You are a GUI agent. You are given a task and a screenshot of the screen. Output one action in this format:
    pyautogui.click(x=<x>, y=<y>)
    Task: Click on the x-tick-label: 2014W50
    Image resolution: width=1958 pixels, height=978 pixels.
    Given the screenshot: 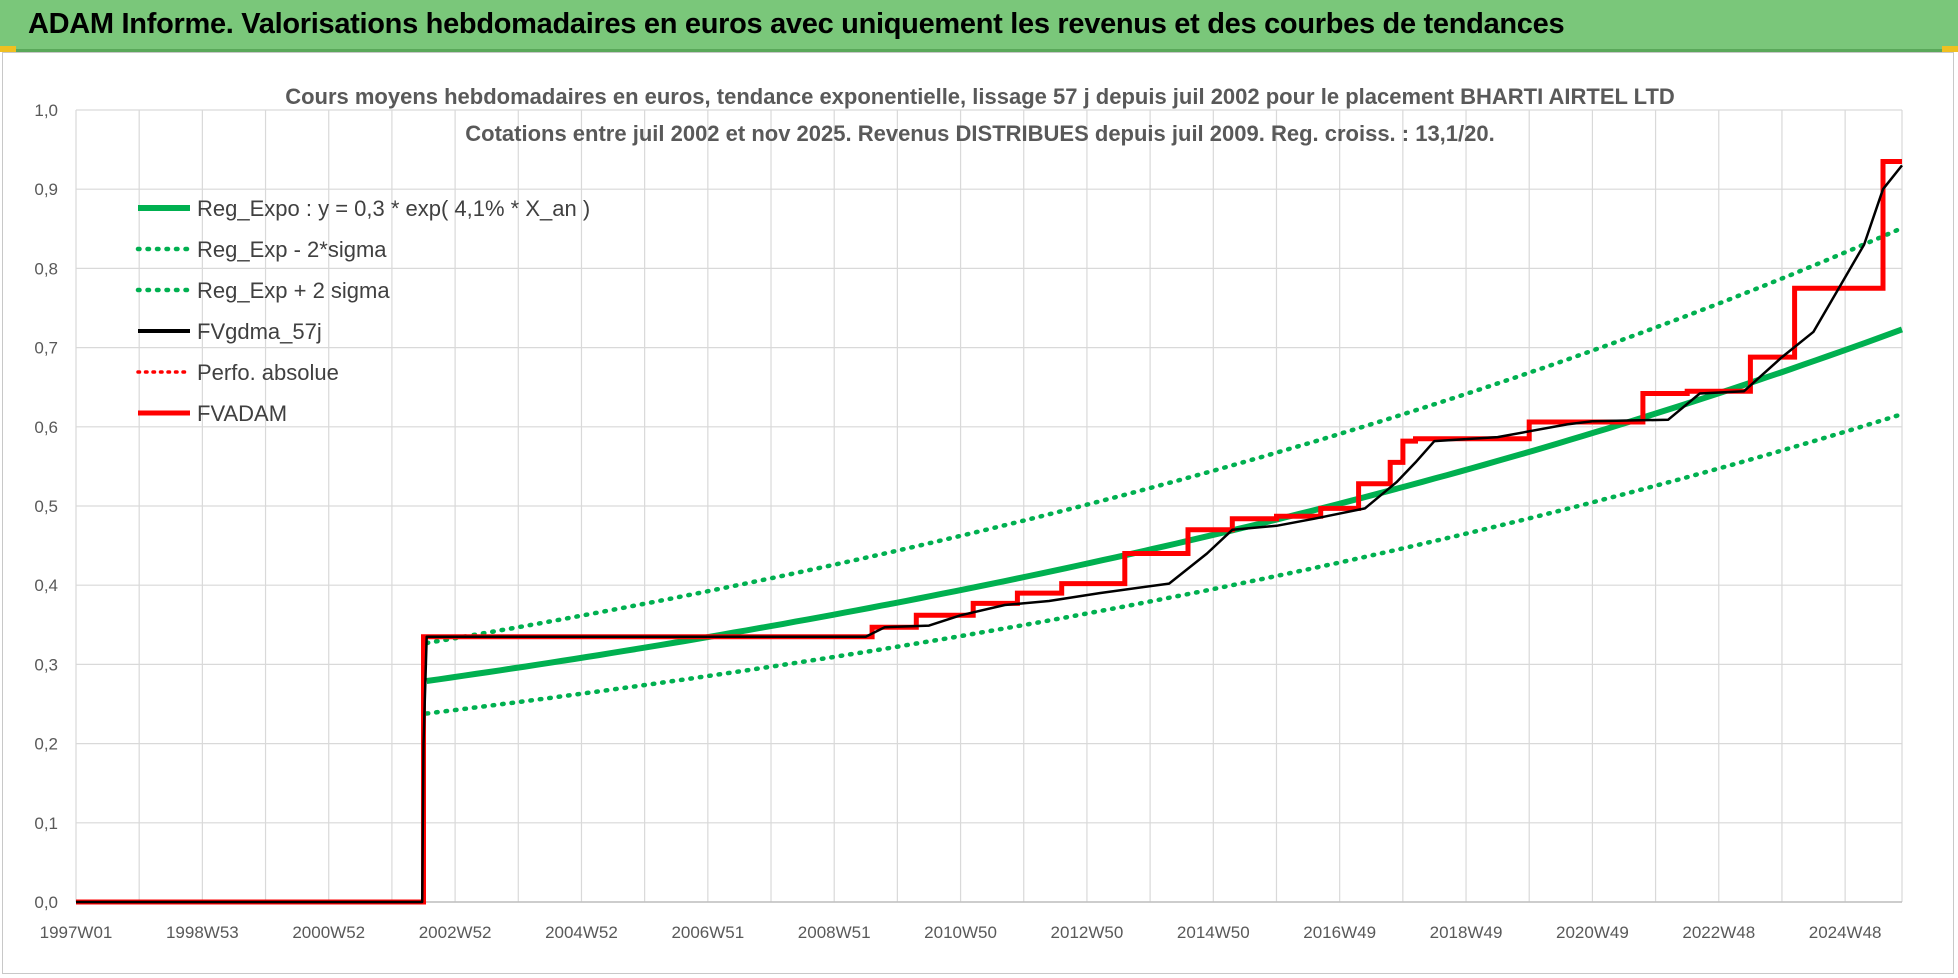 What is the action you would take?
    pyautogui.click(x=1213, y=932)
    